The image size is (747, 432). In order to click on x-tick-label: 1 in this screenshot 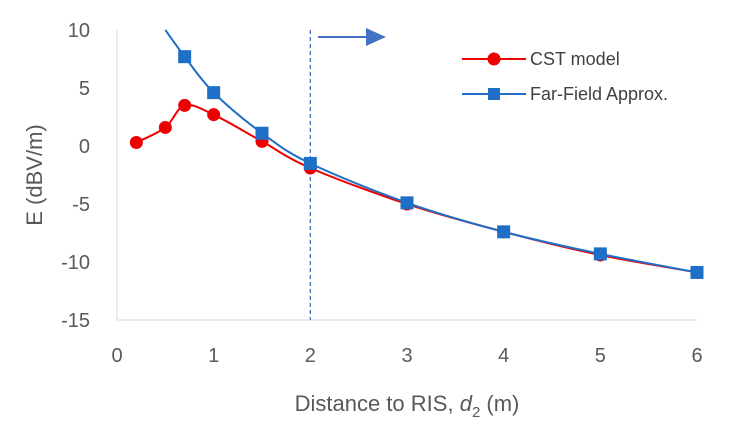, I will do `click(213, 356)`.